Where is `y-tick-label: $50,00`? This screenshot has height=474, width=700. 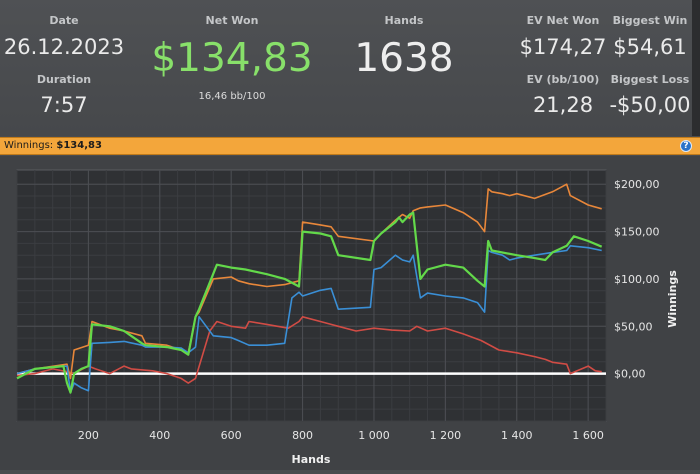
y-tick-label: $50,00 is located at coordinates (633, 326).